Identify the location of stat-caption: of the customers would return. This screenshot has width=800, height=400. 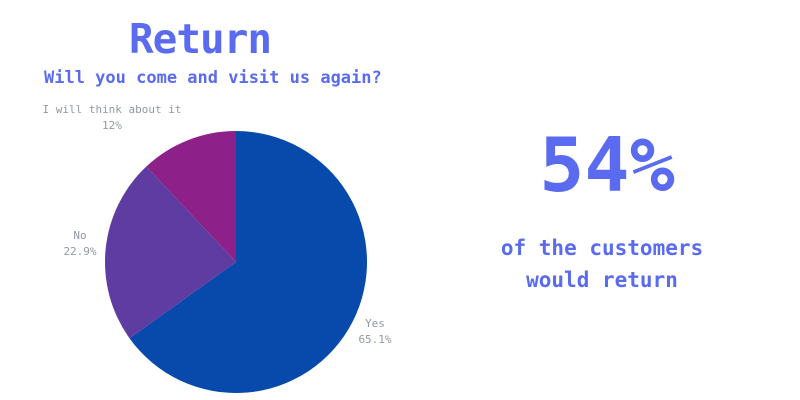
(602, 264).